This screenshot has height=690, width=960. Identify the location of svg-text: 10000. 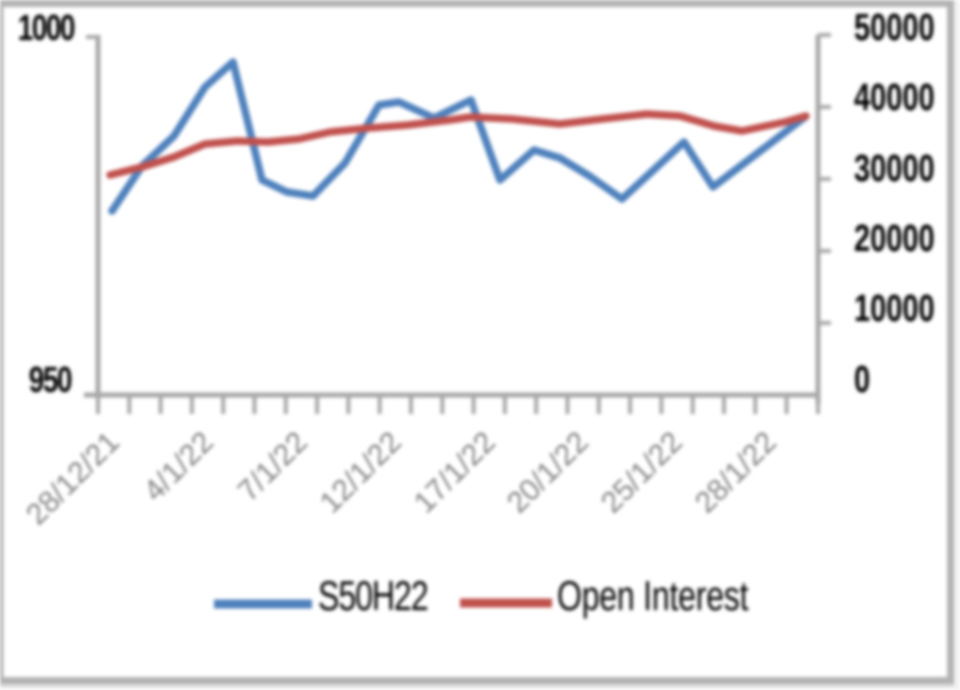
(894, 308).